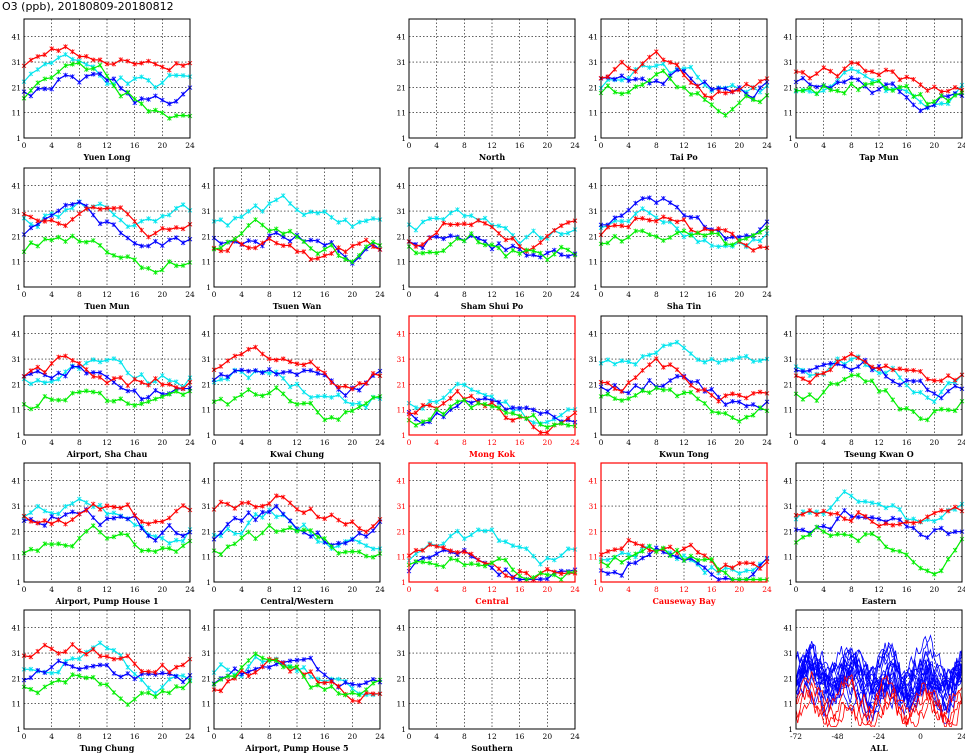 The image size is (965, 755). What do you see at coordinates (296, 601) in the screenshot?
I see `panel-label: Central/Western` at bounding box center [296, 601].